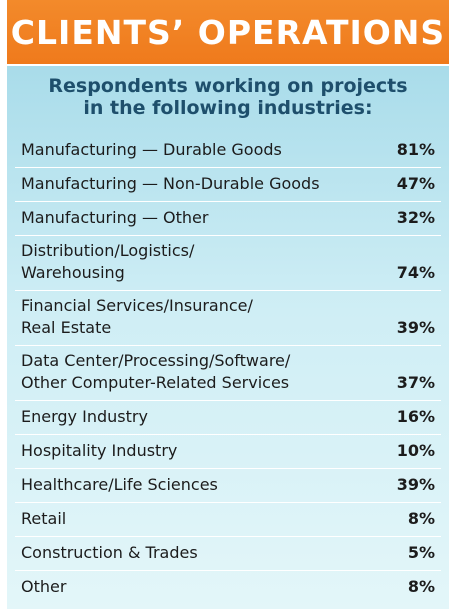  I want to click on row-label: Distribution/Logistics/ Warehousing, so click(108, 261).